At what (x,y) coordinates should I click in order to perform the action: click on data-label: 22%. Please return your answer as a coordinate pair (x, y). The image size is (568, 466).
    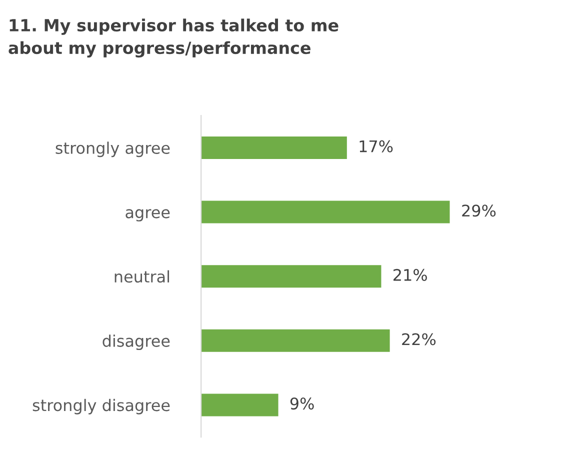
    Looking at the image, I should click on (419, 339).